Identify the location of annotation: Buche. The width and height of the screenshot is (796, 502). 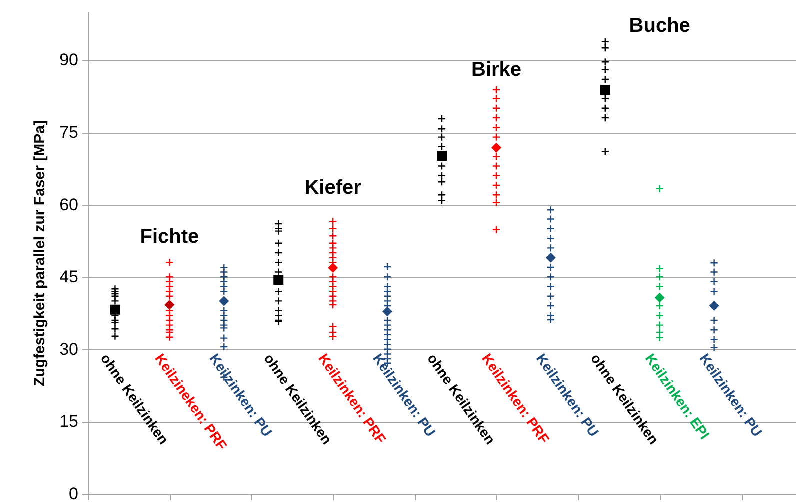
(659, 26).